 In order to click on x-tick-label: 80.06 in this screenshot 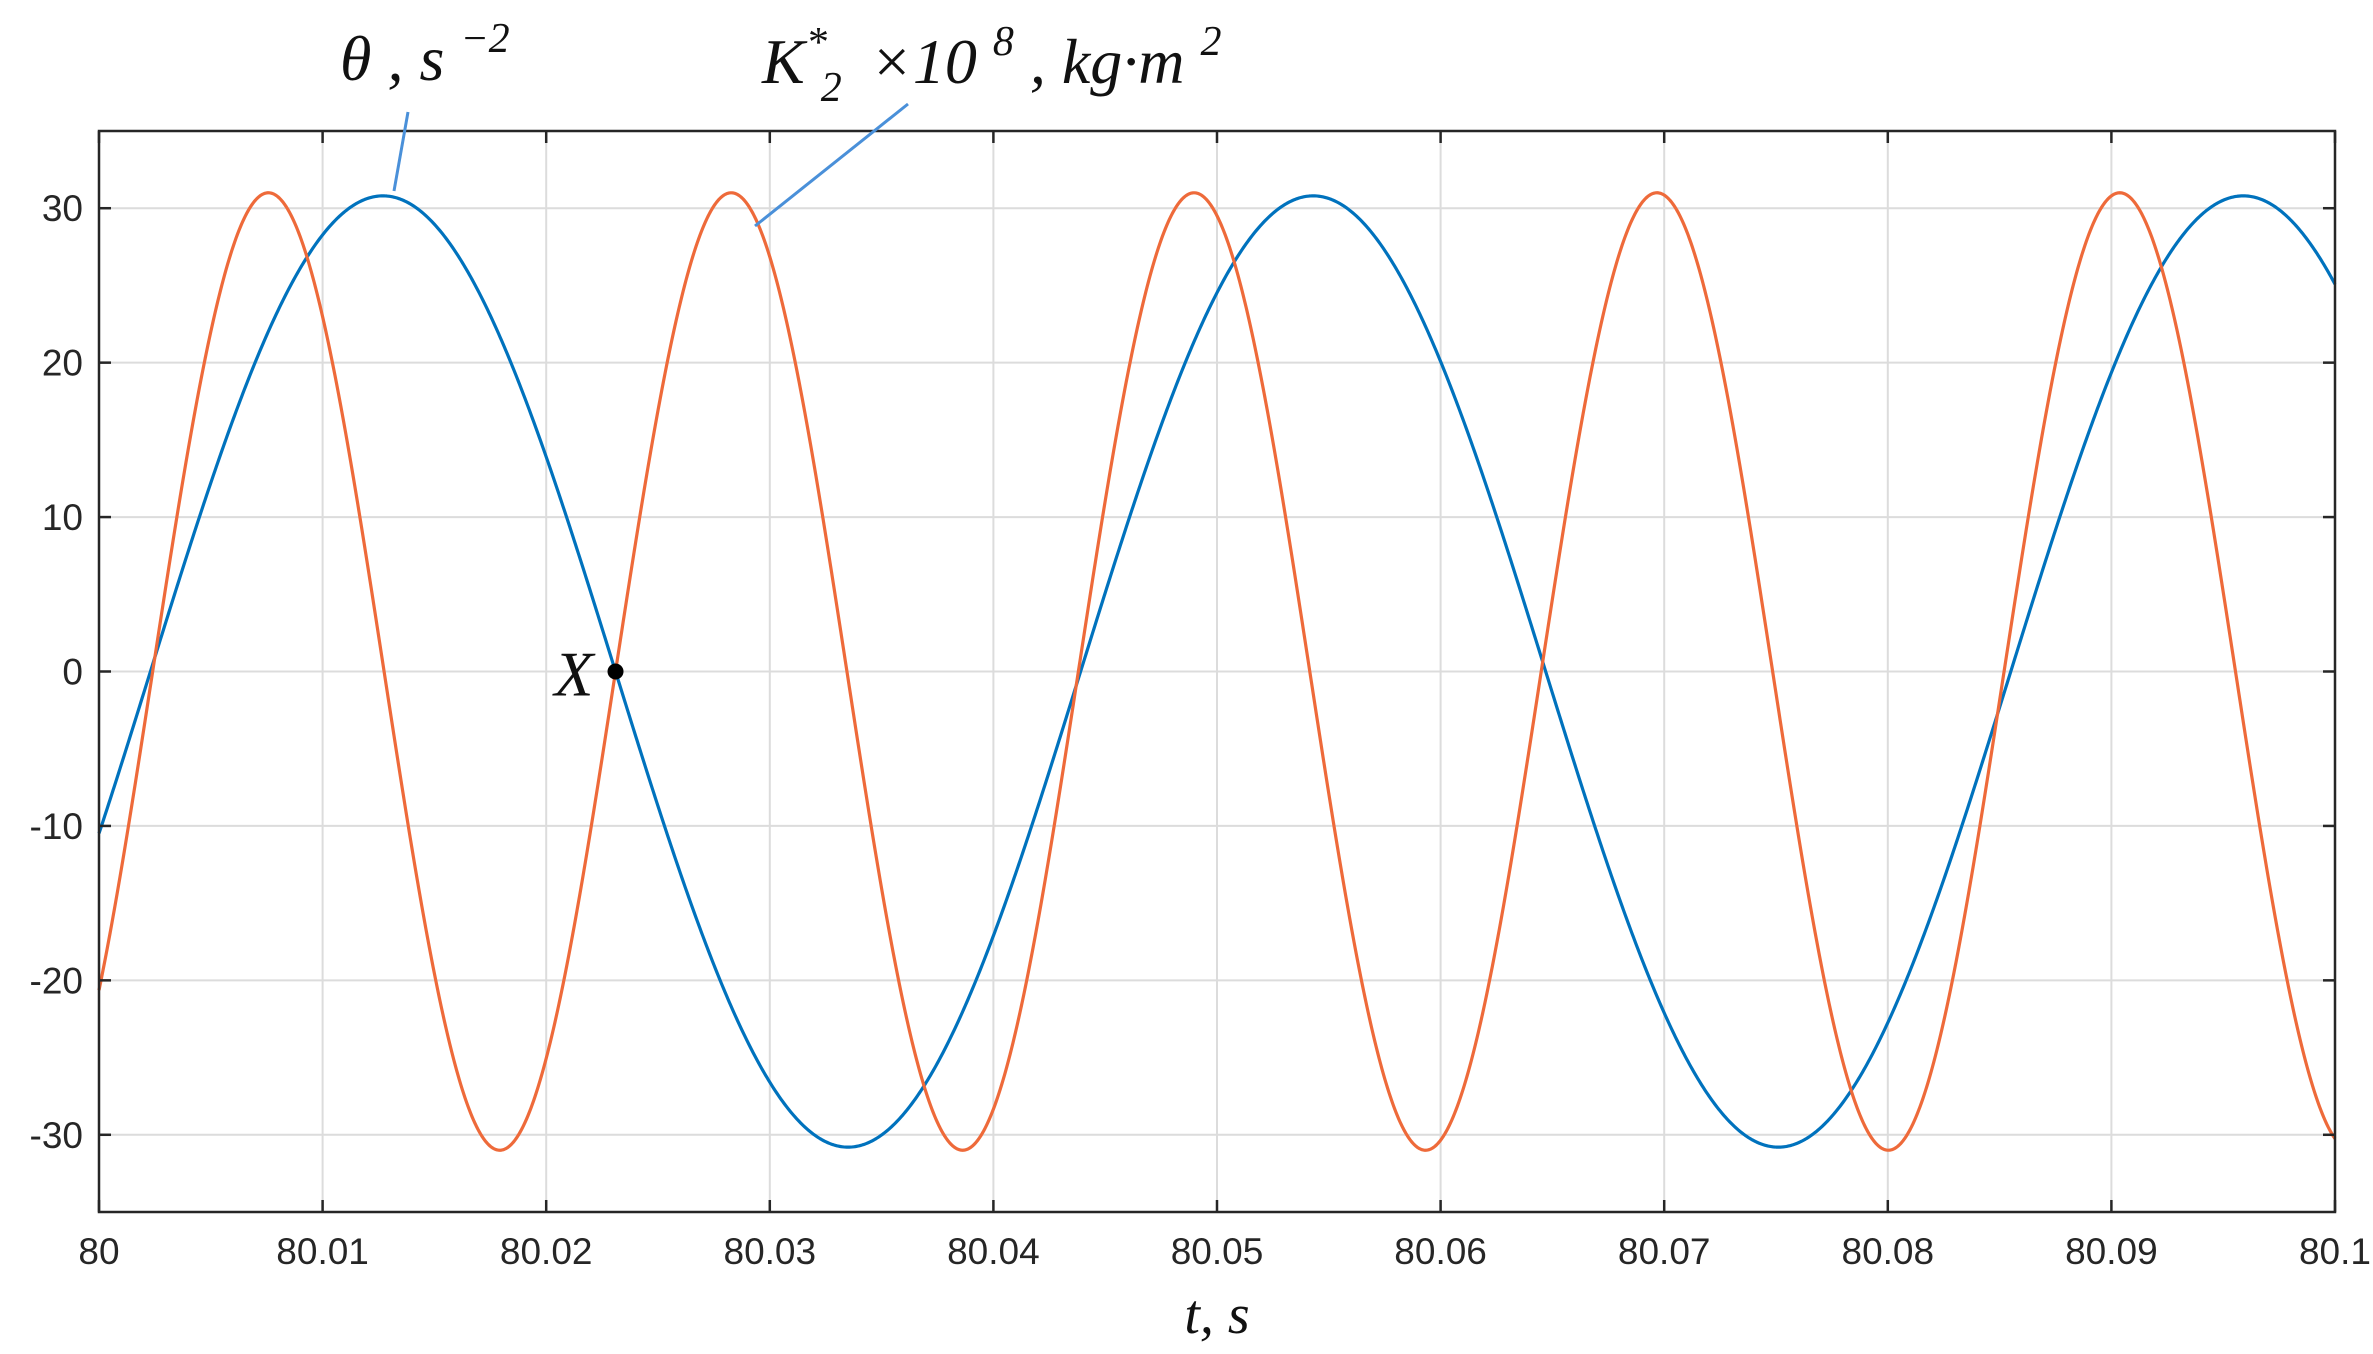, I will do `click(1440, 1251)`.